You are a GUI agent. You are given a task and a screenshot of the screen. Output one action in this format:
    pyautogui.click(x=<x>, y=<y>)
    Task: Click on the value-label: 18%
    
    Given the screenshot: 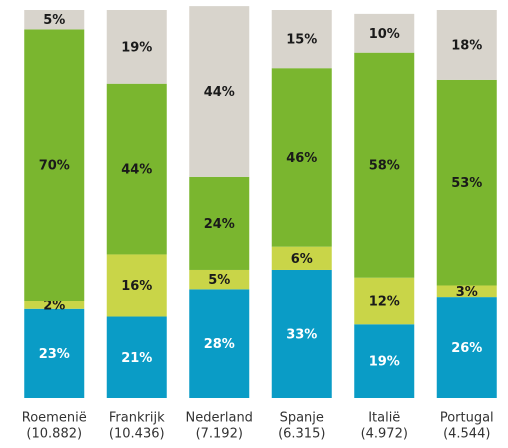 What is the action you would take?
    pyautogui.click(x=466, y=45)
    